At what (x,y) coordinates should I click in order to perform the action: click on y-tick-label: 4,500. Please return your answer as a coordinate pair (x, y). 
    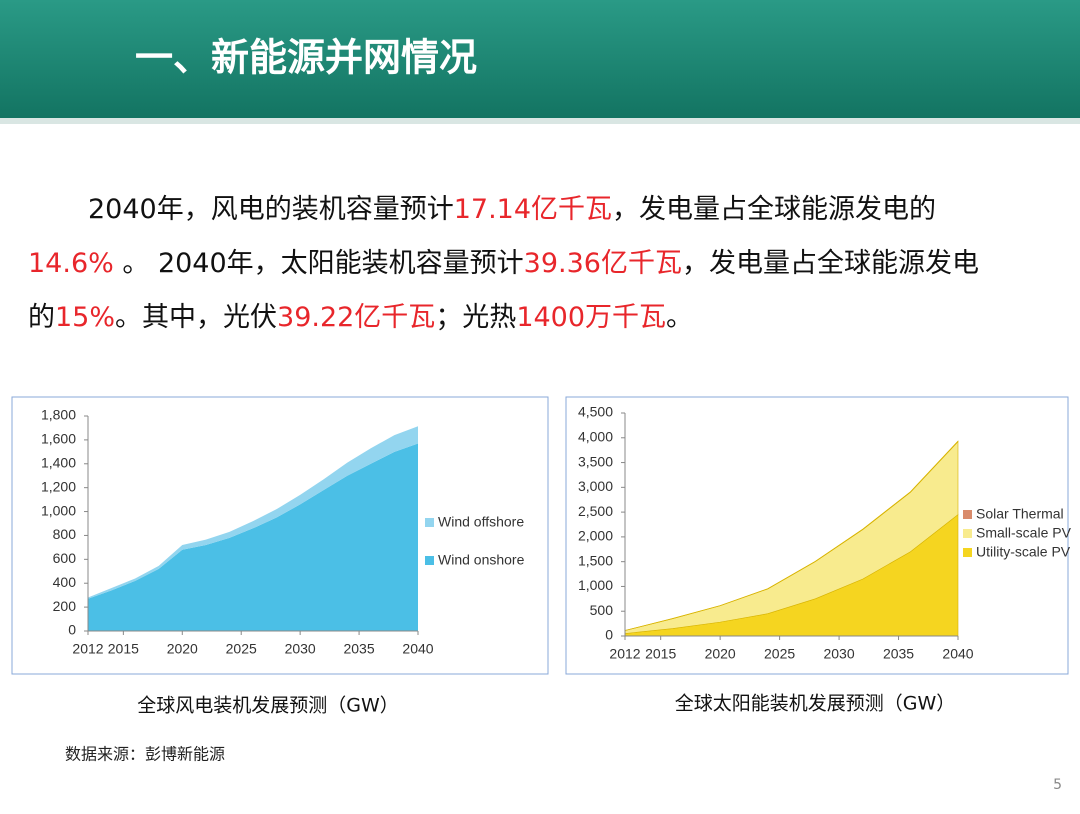
    Looking at the image, I should click on (595, 412).